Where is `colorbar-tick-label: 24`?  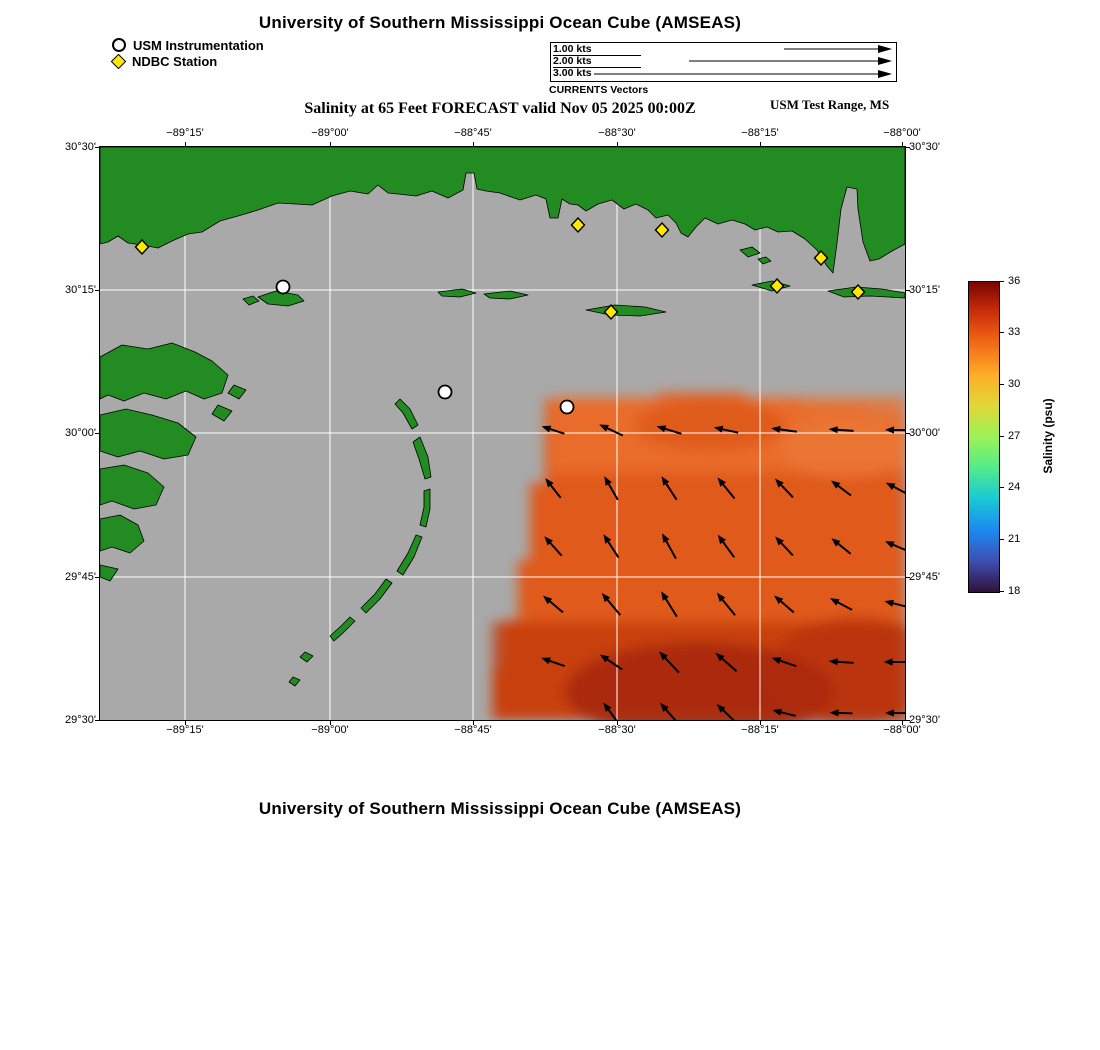 colorbar-tick-label: 24 is located at coordinates (1014, 487).